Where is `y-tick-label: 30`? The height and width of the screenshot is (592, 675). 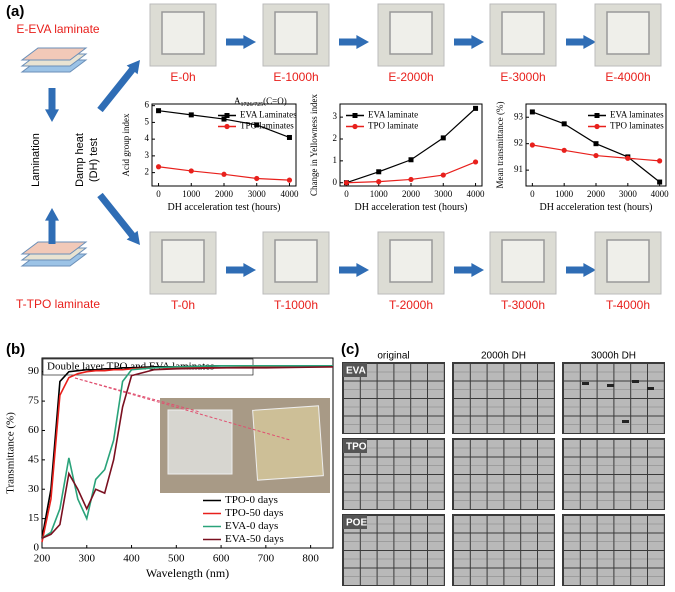 y-tick-label: 30 is located at coordinates (34, 489).